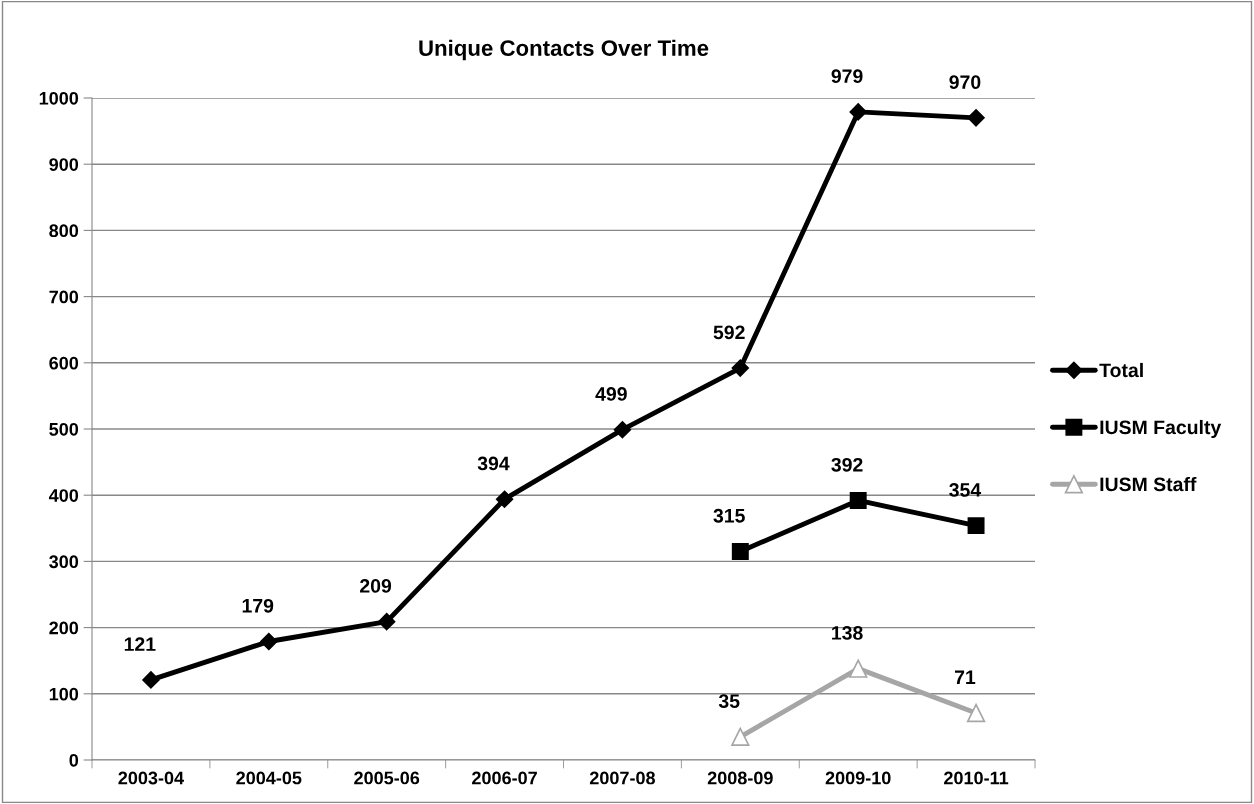 The height and width of the screenshot is (804, 1254). I want to click on y-tick-label: 200, so click(64, 628).